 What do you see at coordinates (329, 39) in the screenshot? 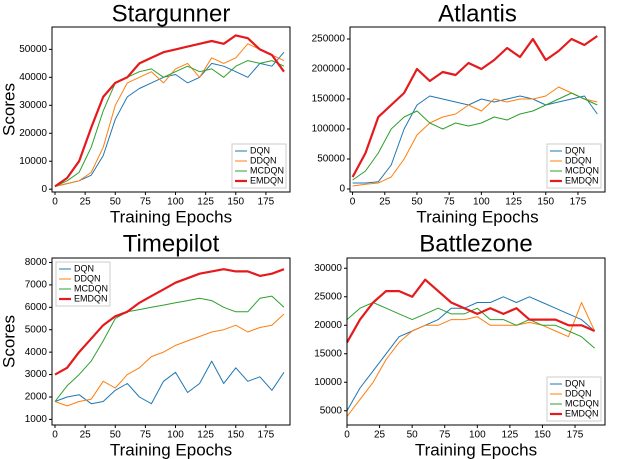
I see `y-tick-label: 250000` at bounding box center [329, 39].